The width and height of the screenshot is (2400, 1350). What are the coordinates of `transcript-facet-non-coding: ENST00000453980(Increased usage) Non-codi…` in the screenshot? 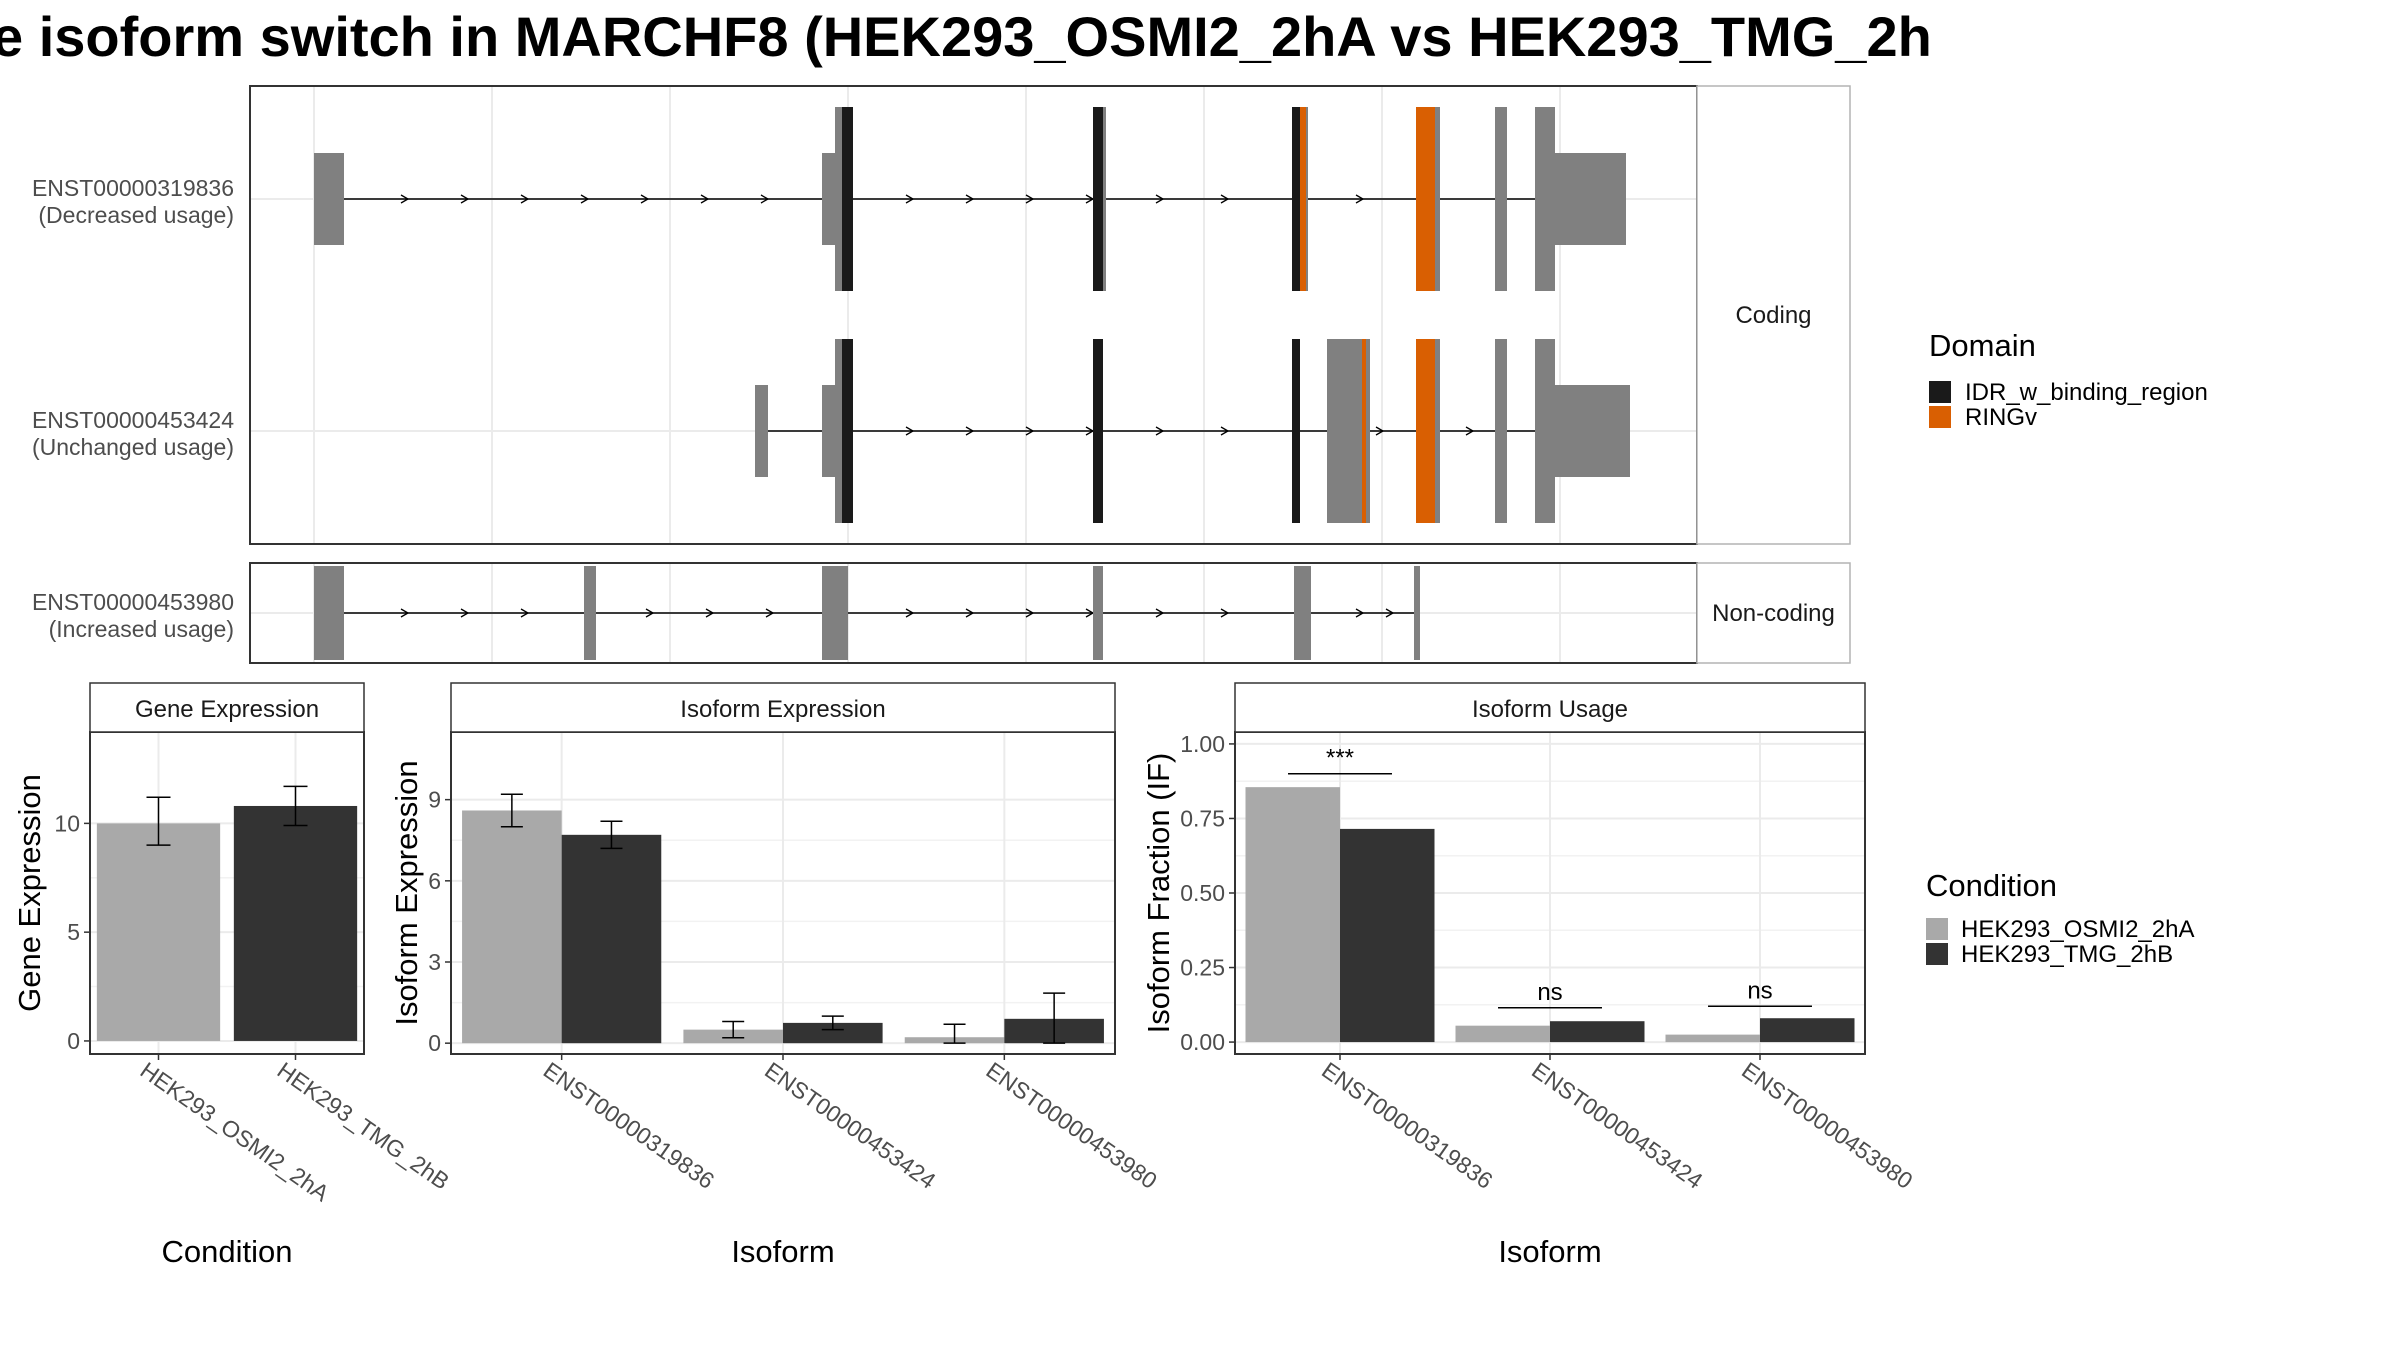 It's located at (941, 613).